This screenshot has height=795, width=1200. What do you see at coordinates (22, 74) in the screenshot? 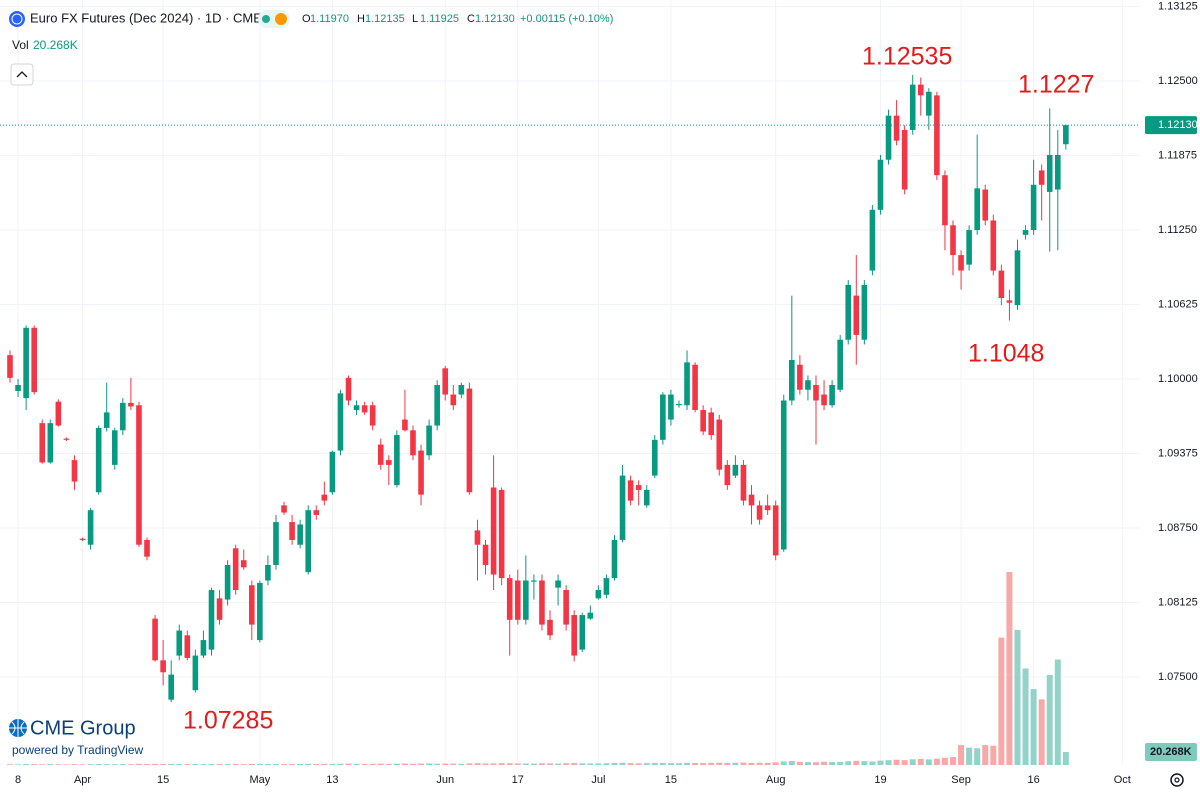
I see `collapse-button` at bounding box center [22, 74].